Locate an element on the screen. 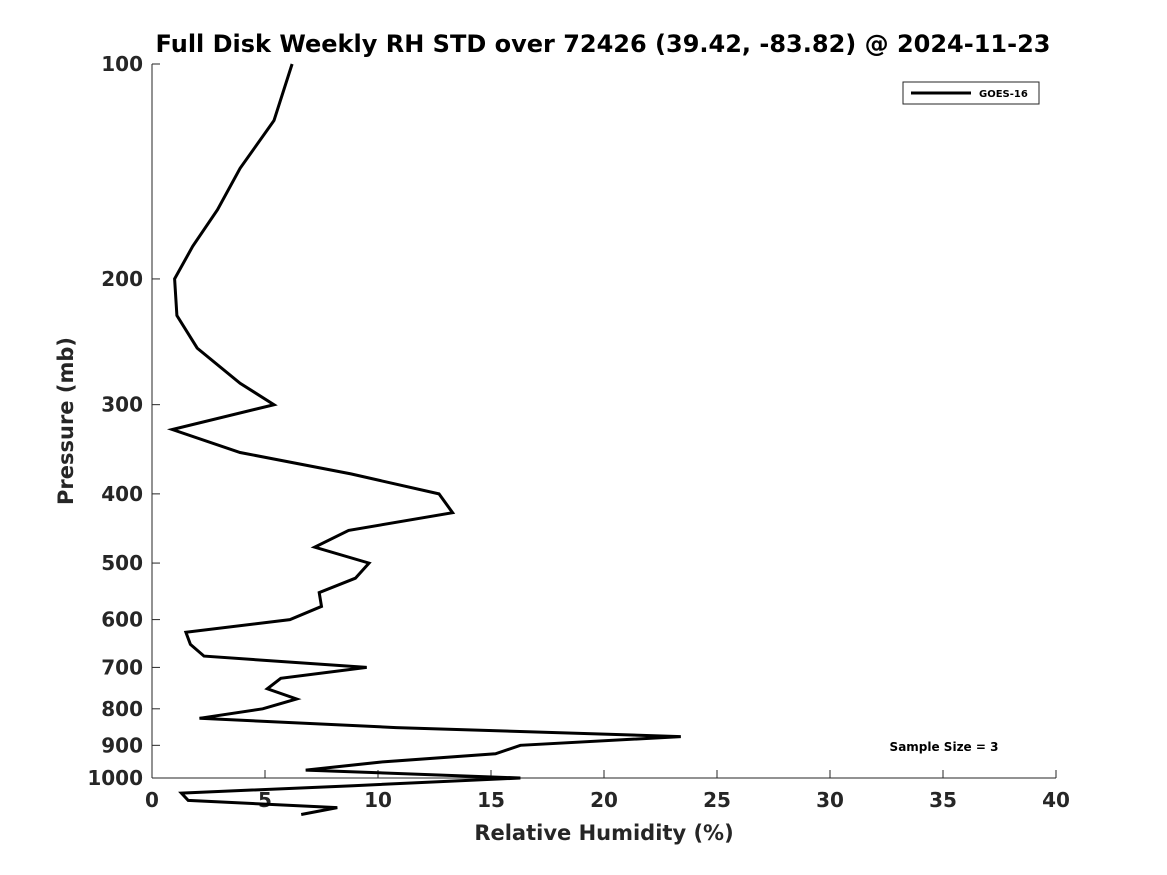 Image resolution: width=1167 pixels, height=875 pixels. legend-entry-goes16: GOES-16 is located at coordinates (1003, 94).